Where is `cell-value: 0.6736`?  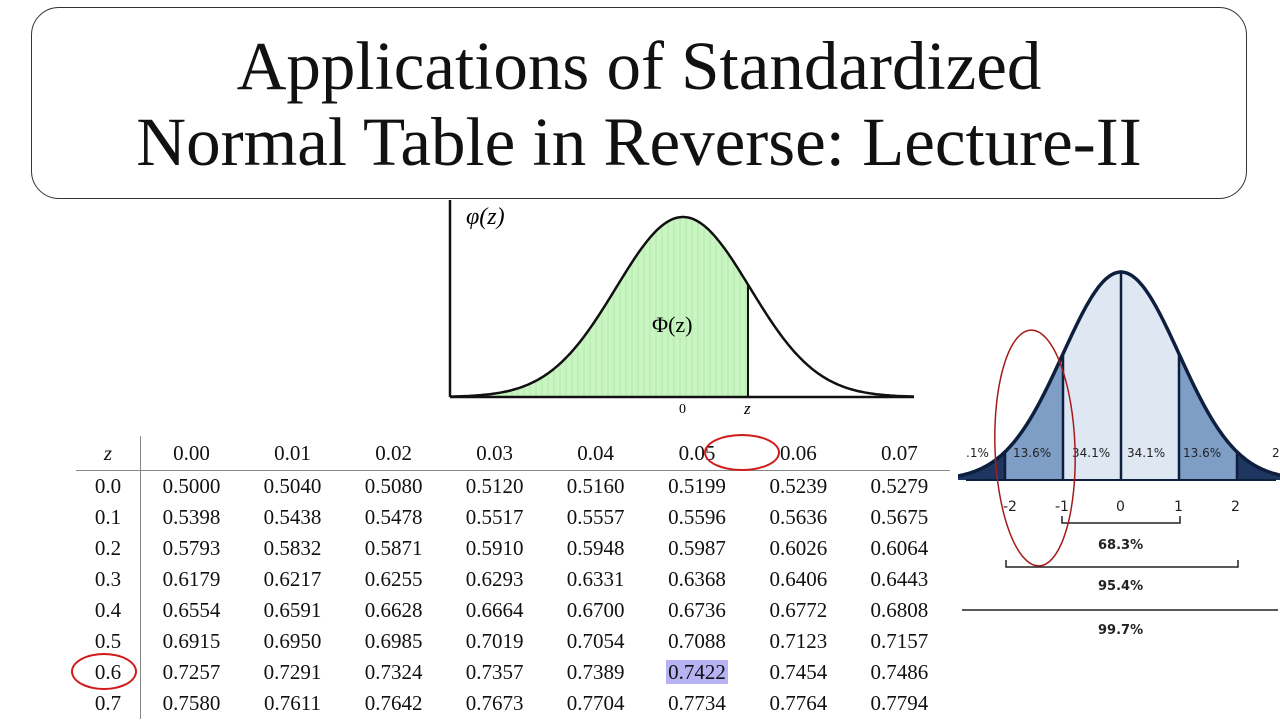 cell-value: 0.6736 is located at coordinates (697, 610).